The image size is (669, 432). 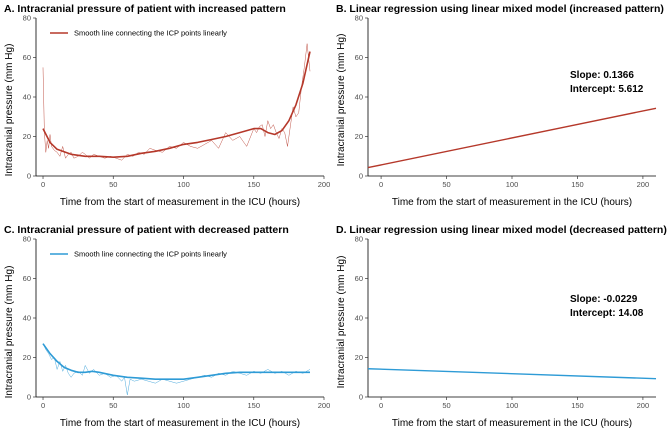 What do you see at coordinates (361, 397) in the screenshot?
I see `panel-d-y-tick-label: 0` at bounding box center [361, 397].